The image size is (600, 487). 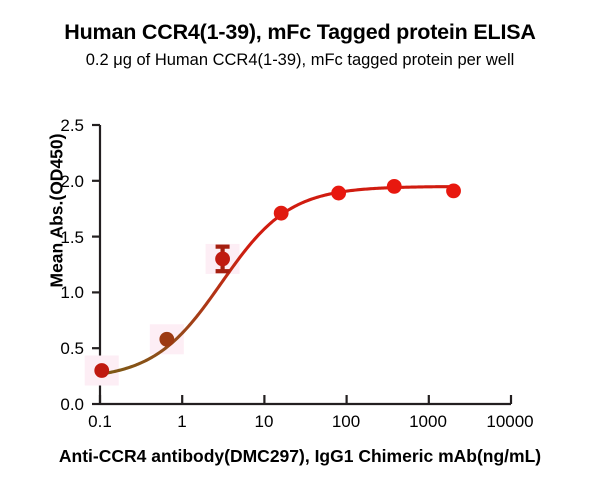 I want to click on x-axis-ticks, so click(x=305, y=399).